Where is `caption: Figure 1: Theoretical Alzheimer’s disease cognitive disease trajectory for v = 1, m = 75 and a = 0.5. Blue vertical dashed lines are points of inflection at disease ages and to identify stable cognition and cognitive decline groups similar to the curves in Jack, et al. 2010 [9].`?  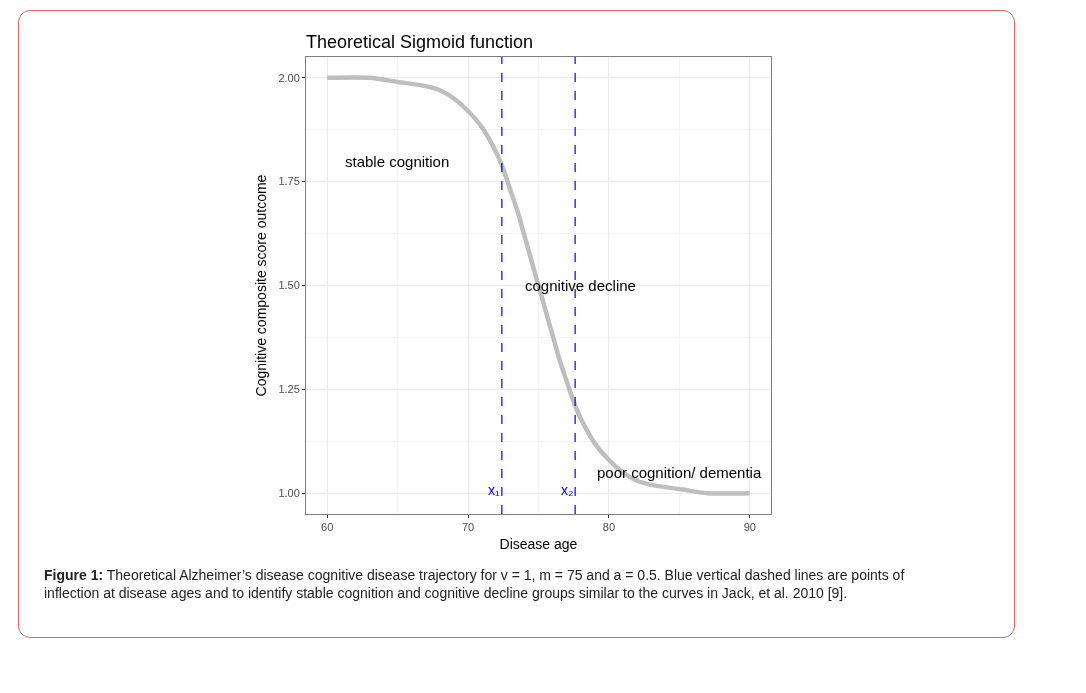 caption: Figure 1: Theoretical Alzheimer’s disease cognitive disease trajectory for v = 1, m = 75 and a = 0.5. Blue vertical dashed lines are points of inflection at disease ages and to identify stable cognition and cognitive decline groups similar to the curves in Jack, et al. 2010 [9]. is located at coordinates (474, 584).